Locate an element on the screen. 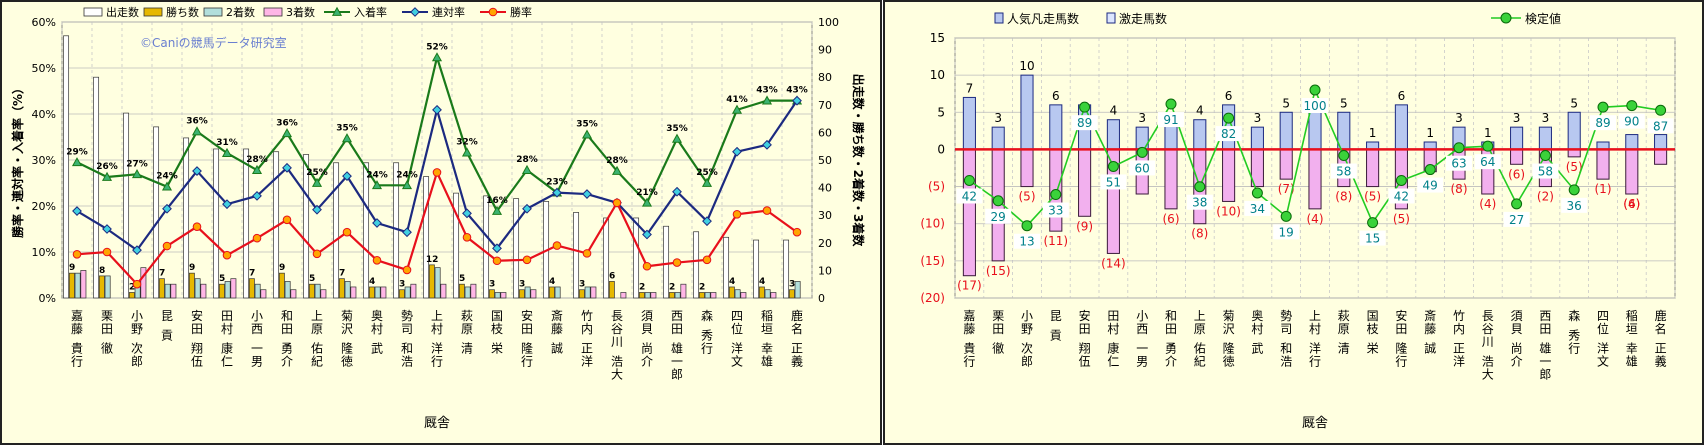  x-category-label: 栗田 徹 is located at coordinates (998, 332).